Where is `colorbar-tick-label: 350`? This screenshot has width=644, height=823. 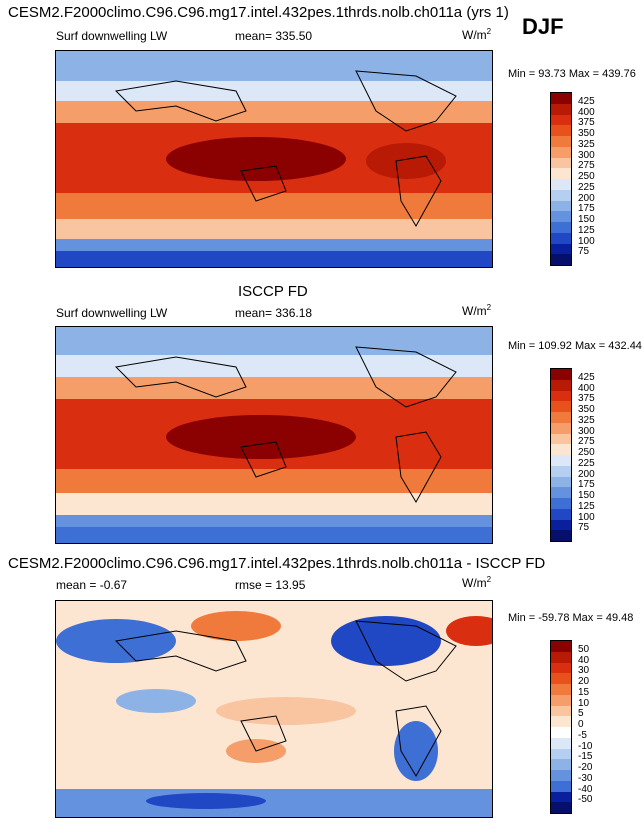
colorbar-tick-label: 350 is located at coordinates (586, 409).